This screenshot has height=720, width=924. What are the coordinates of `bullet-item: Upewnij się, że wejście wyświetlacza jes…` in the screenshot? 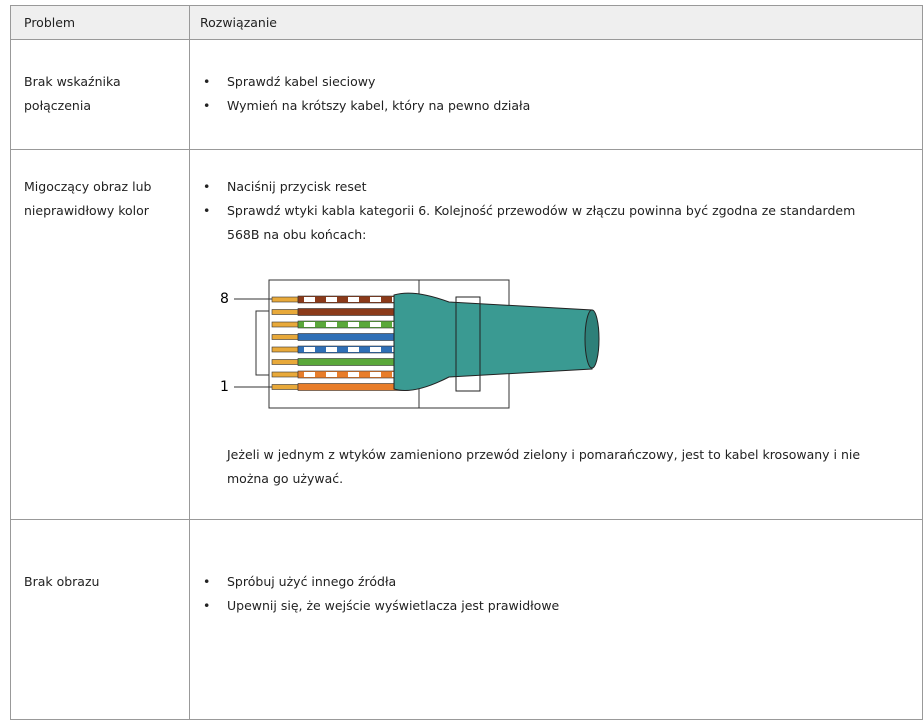 It's located at (561, 606).